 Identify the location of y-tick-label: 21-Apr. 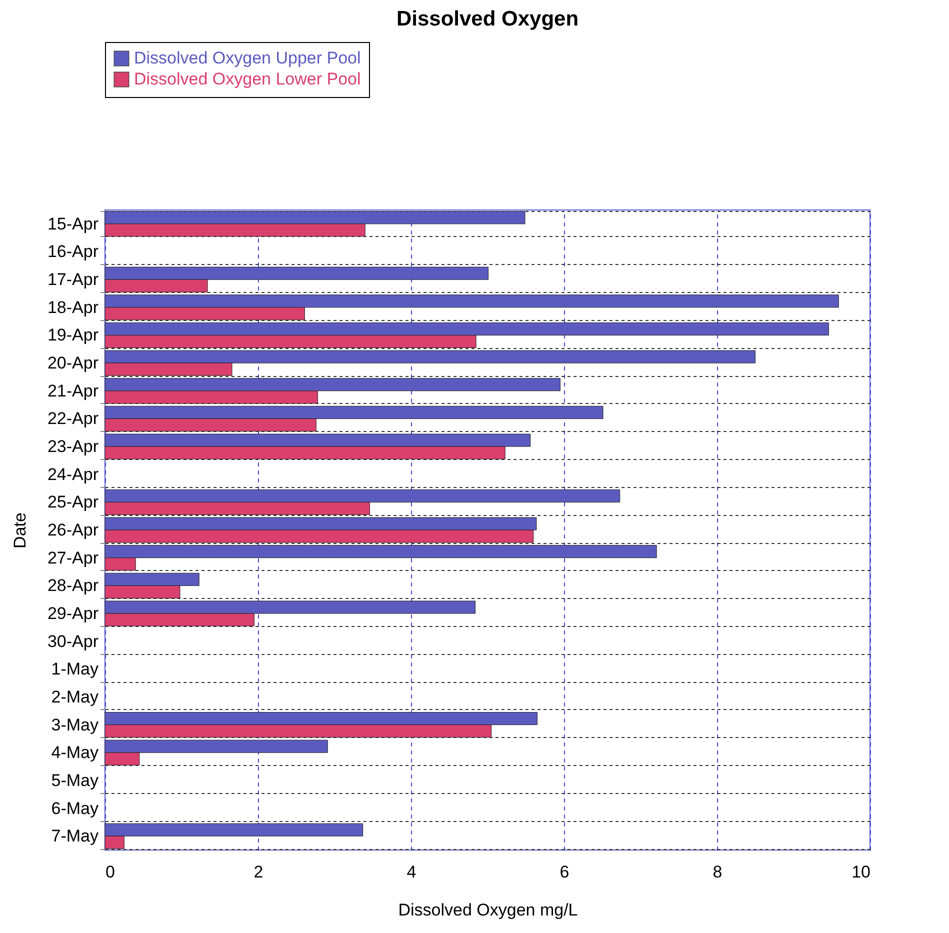
(73, 390).